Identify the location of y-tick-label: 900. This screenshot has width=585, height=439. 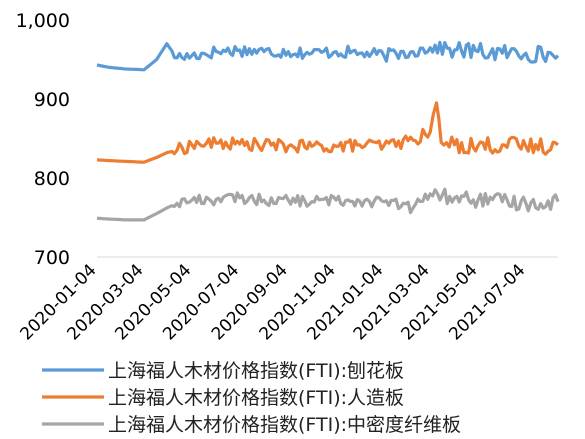
(52, 100).